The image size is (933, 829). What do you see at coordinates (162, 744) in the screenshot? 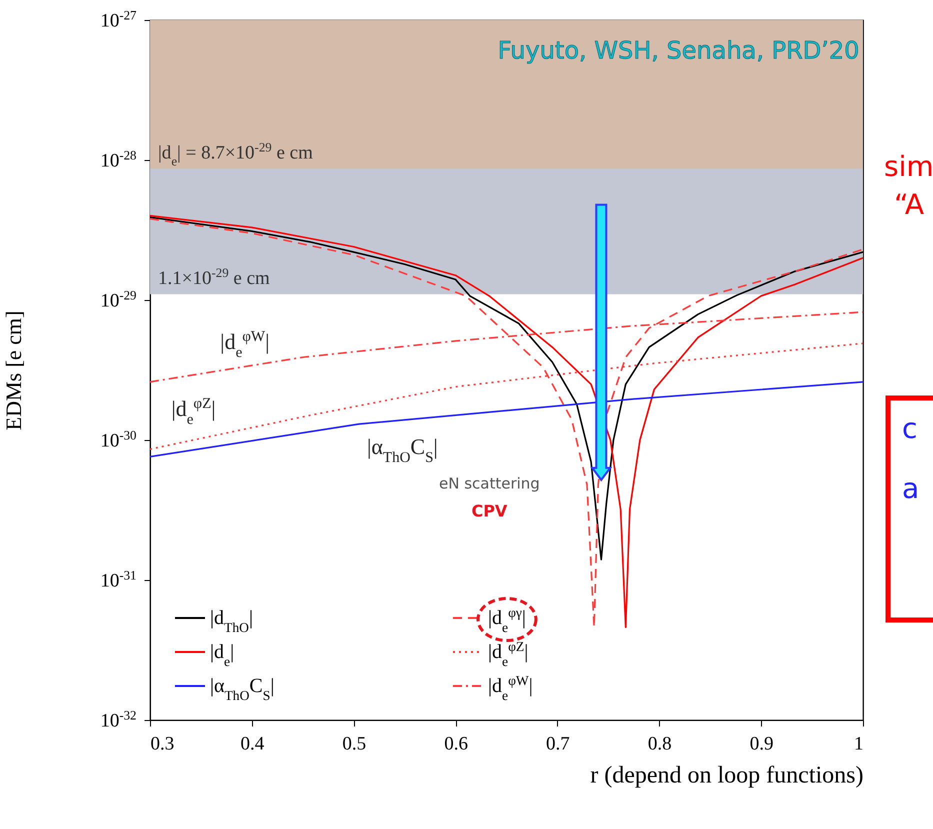
I see `x-tick-label: 0.3` at bounding box center [162, 744].